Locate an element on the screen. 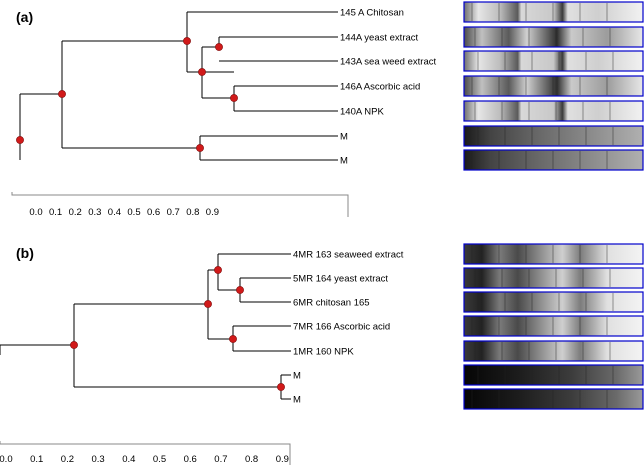 The height and width of the screenshot is (465, 644). leaf-label: 4MR 163 seaweed extract is located at coordinates (348, 255).